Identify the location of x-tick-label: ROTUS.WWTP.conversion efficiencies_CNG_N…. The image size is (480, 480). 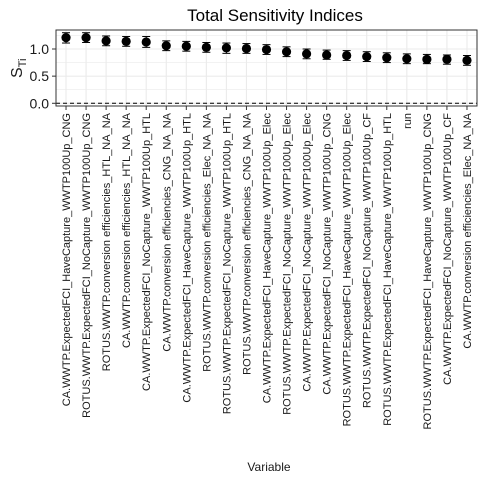
(247, 243).